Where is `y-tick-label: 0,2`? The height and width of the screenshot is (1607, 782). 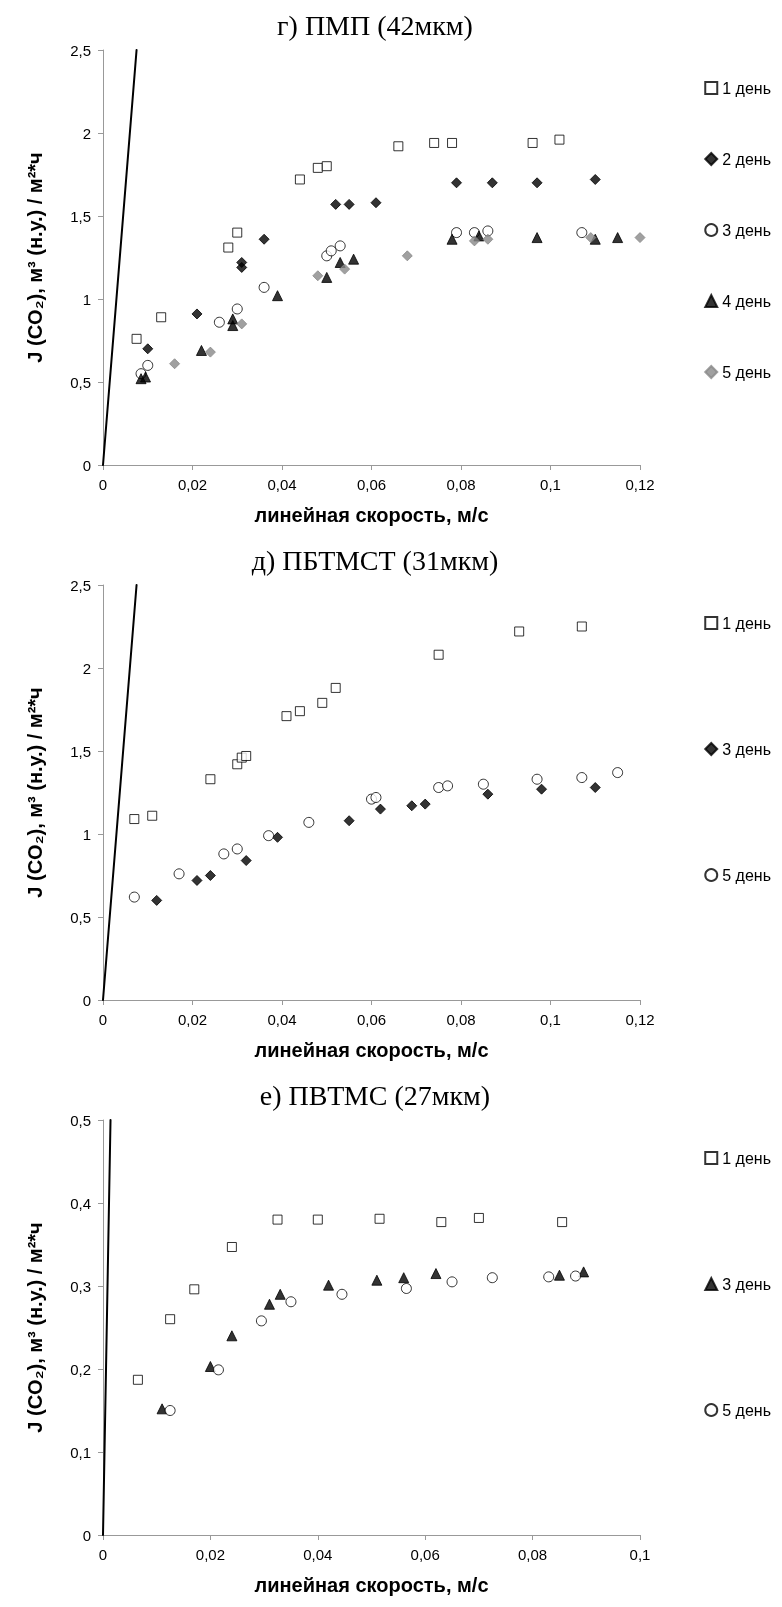
y-tick-label: 0,2 is located at coordinates (80, 1369).